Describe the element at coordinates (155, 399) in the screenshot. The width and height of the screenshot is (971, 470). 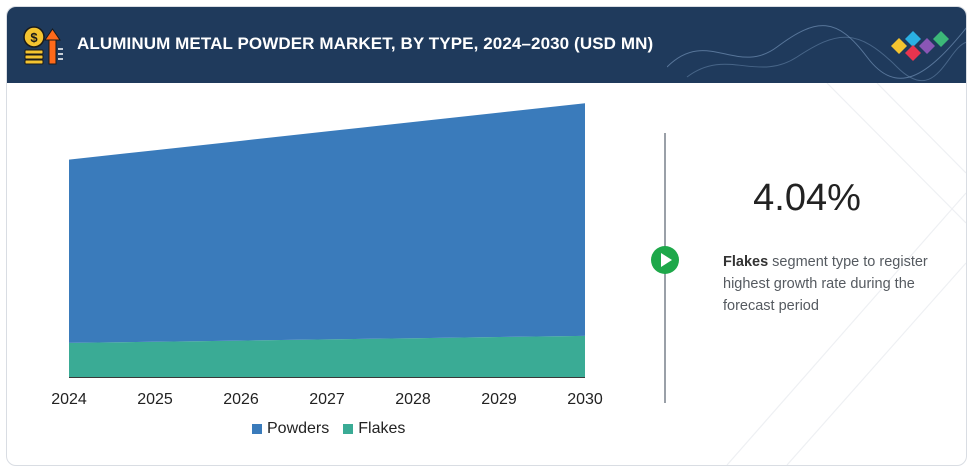
I see `x-tick-label-2025: 2025` at that location.